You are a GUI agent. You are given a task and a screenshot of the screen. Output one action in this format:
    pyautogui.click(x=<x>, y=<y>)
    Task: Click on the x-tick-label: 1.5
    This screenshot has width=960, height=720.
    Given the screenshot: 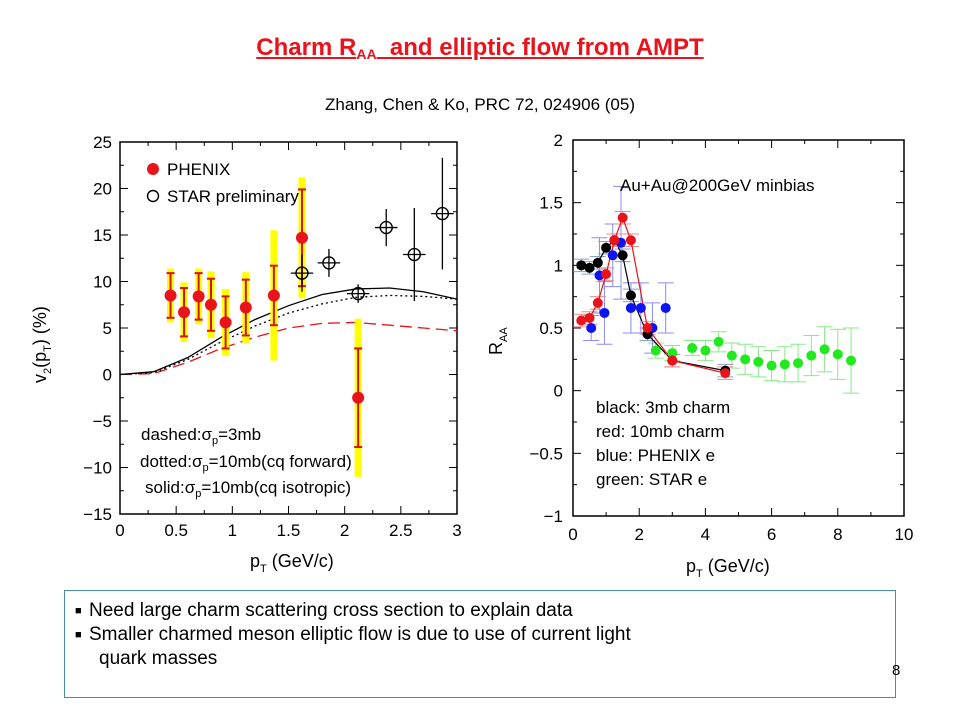 What is the action you would take?
    pyautogui.click(x=289, y=530)
    